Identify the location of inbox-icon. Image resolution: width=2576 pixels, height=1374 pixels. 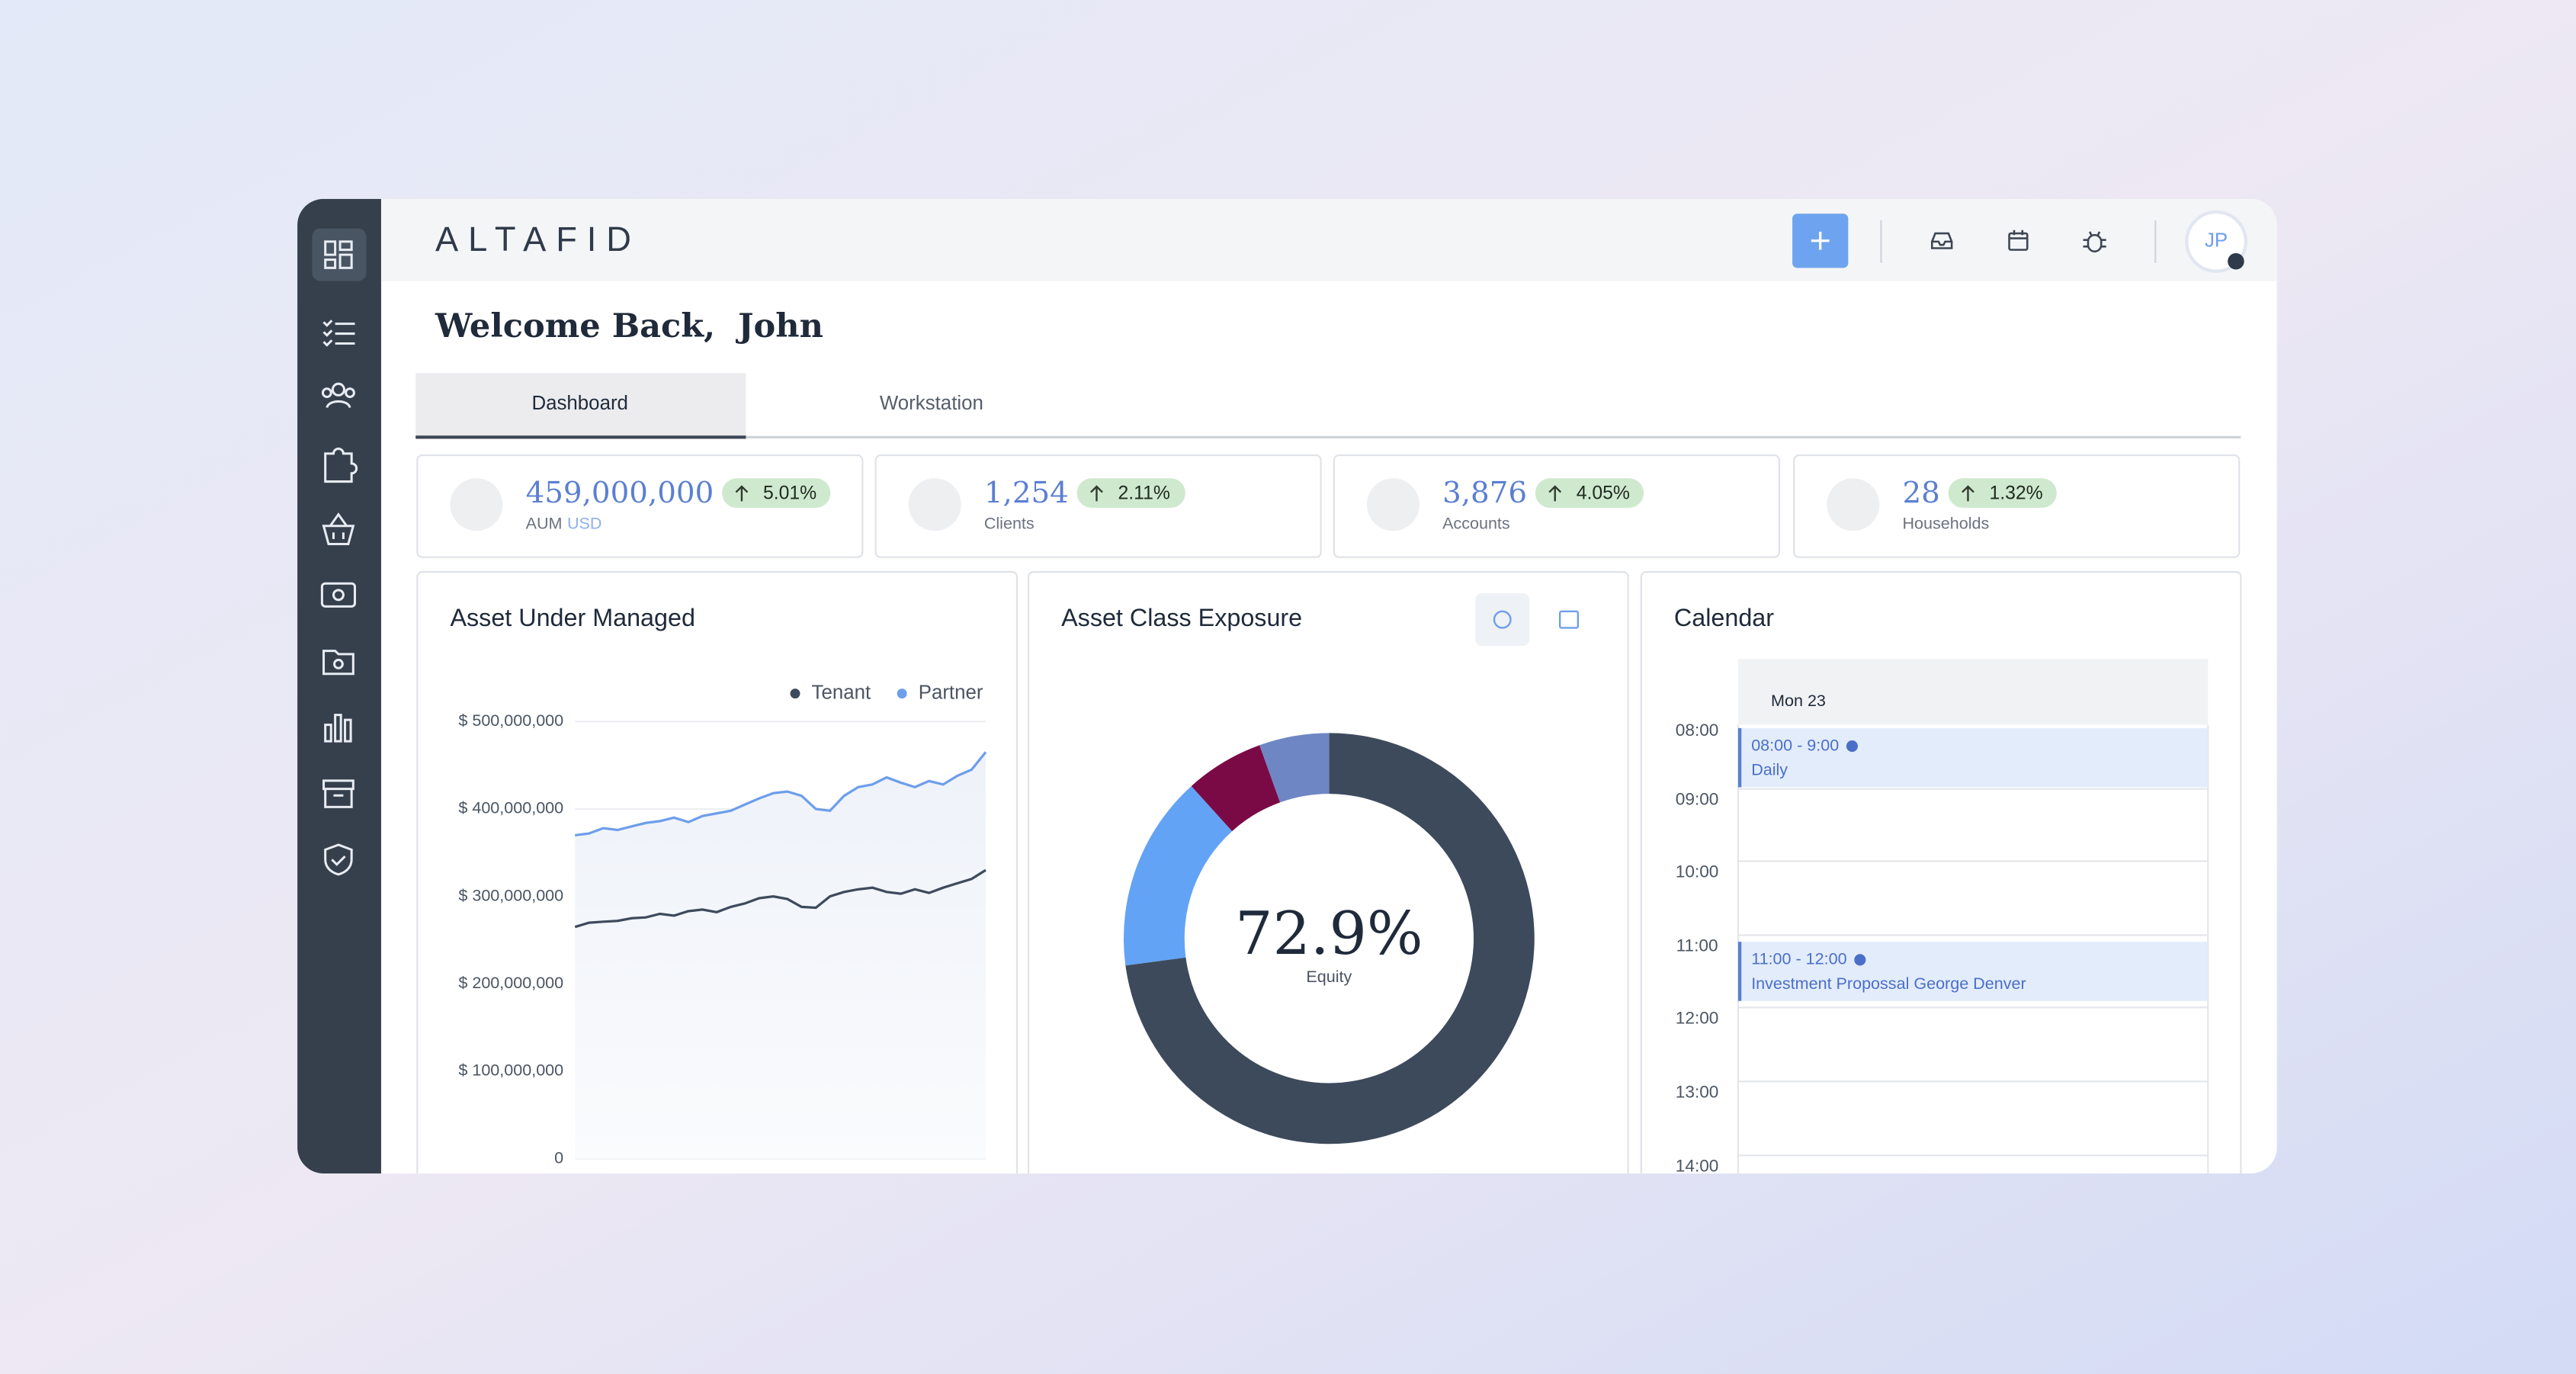
(1941, 241).